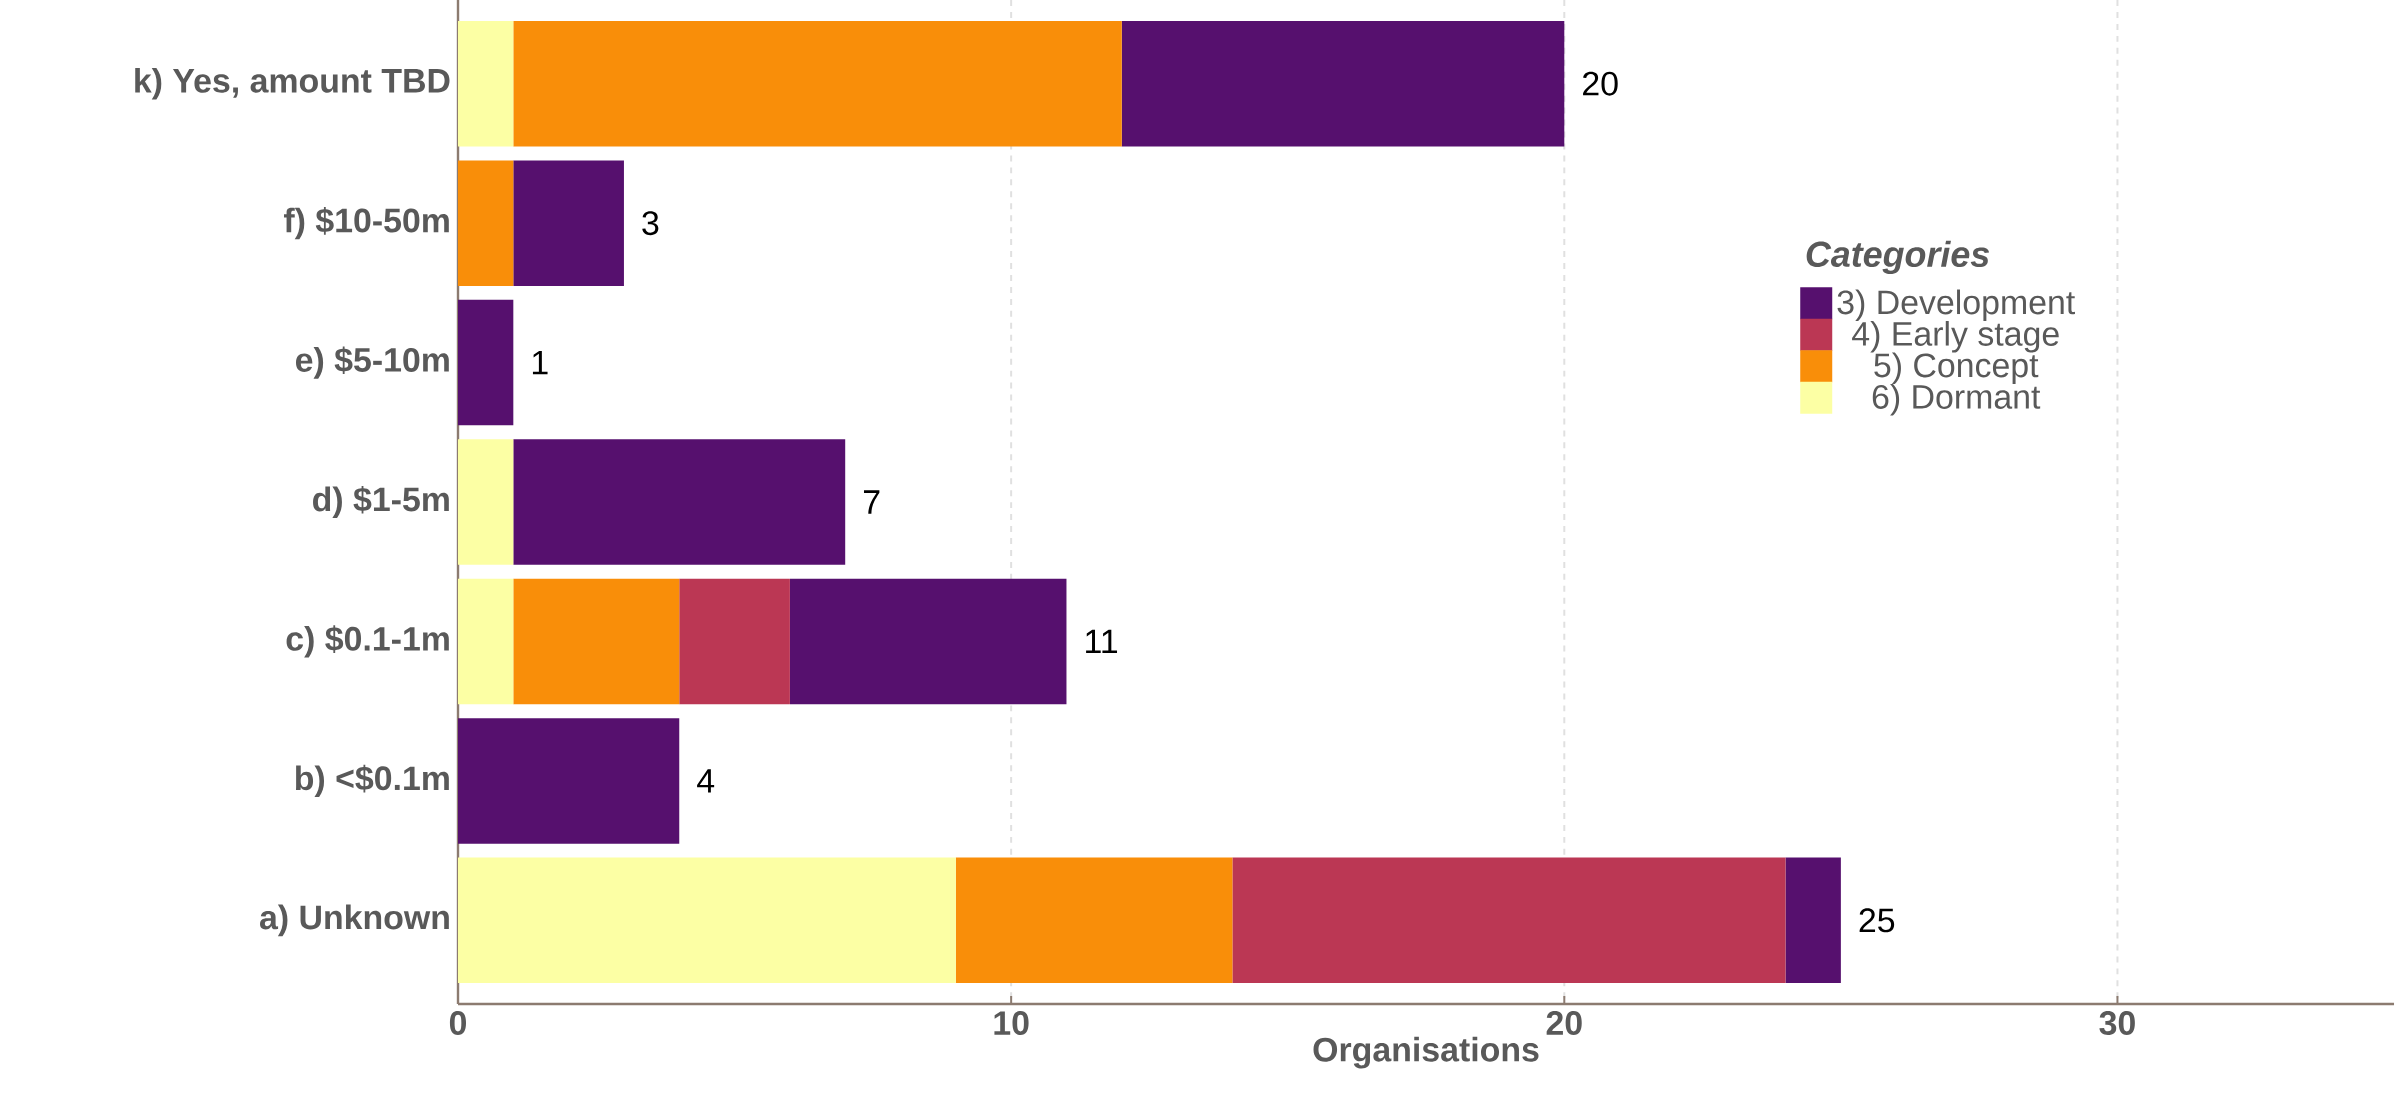 The width and height of the screenshot is (2395, 1115). I want to click on total-label: 11, so click(1102, 641).